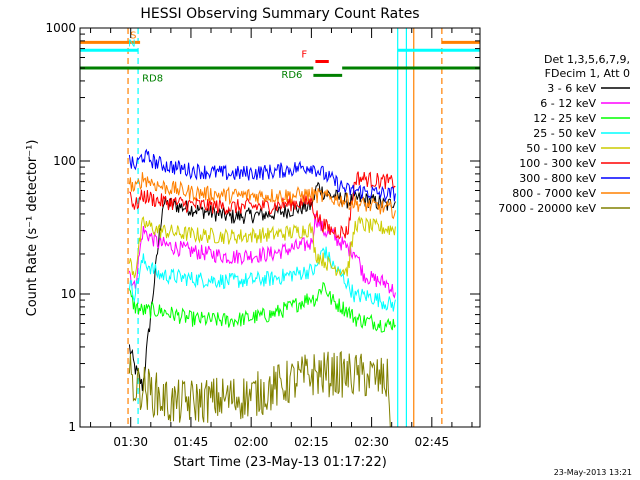  I want to click on legend-entry-label: 25 - 50 keV, so click(564, 133).